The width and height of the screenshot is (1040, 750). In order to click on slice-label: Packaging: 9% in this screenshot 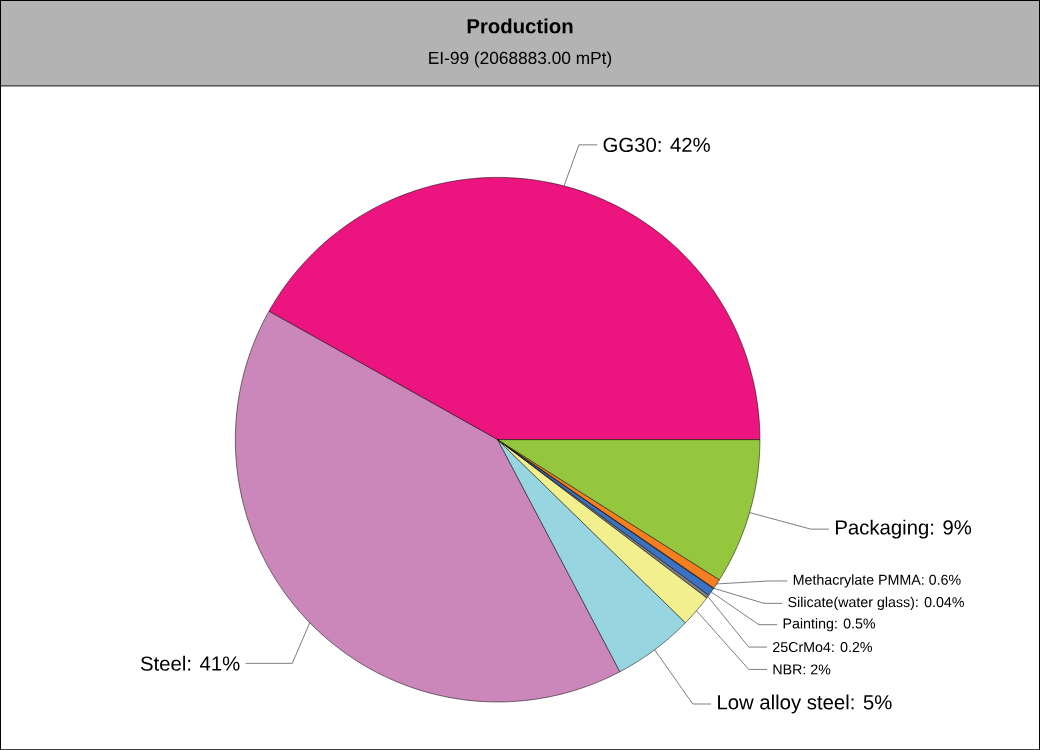, I will do `click(904, 529)`.